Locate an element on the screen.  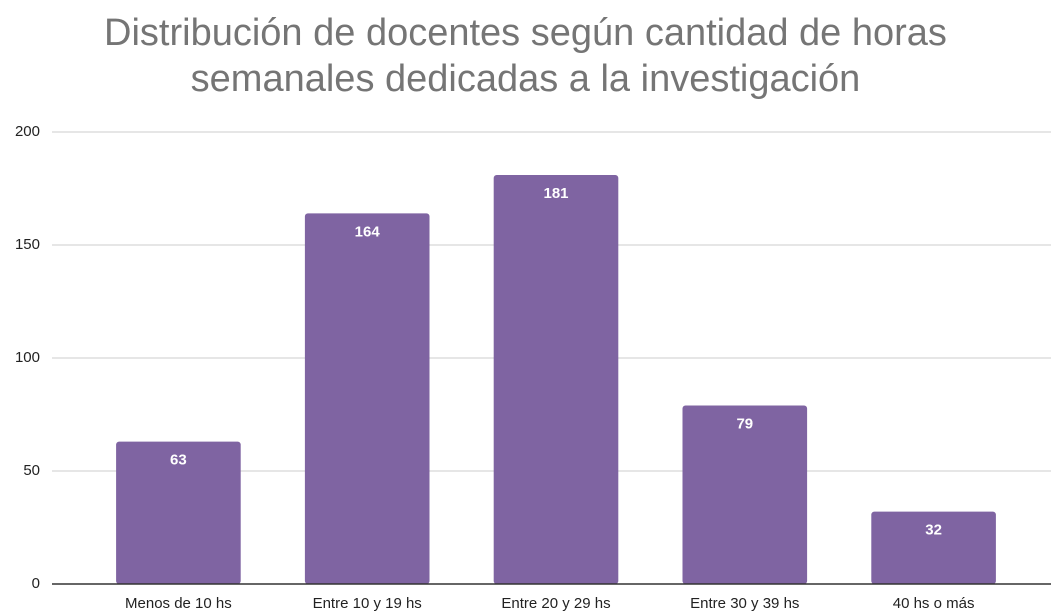
y-tick-label: 0 is located at coordinates (36, 583).